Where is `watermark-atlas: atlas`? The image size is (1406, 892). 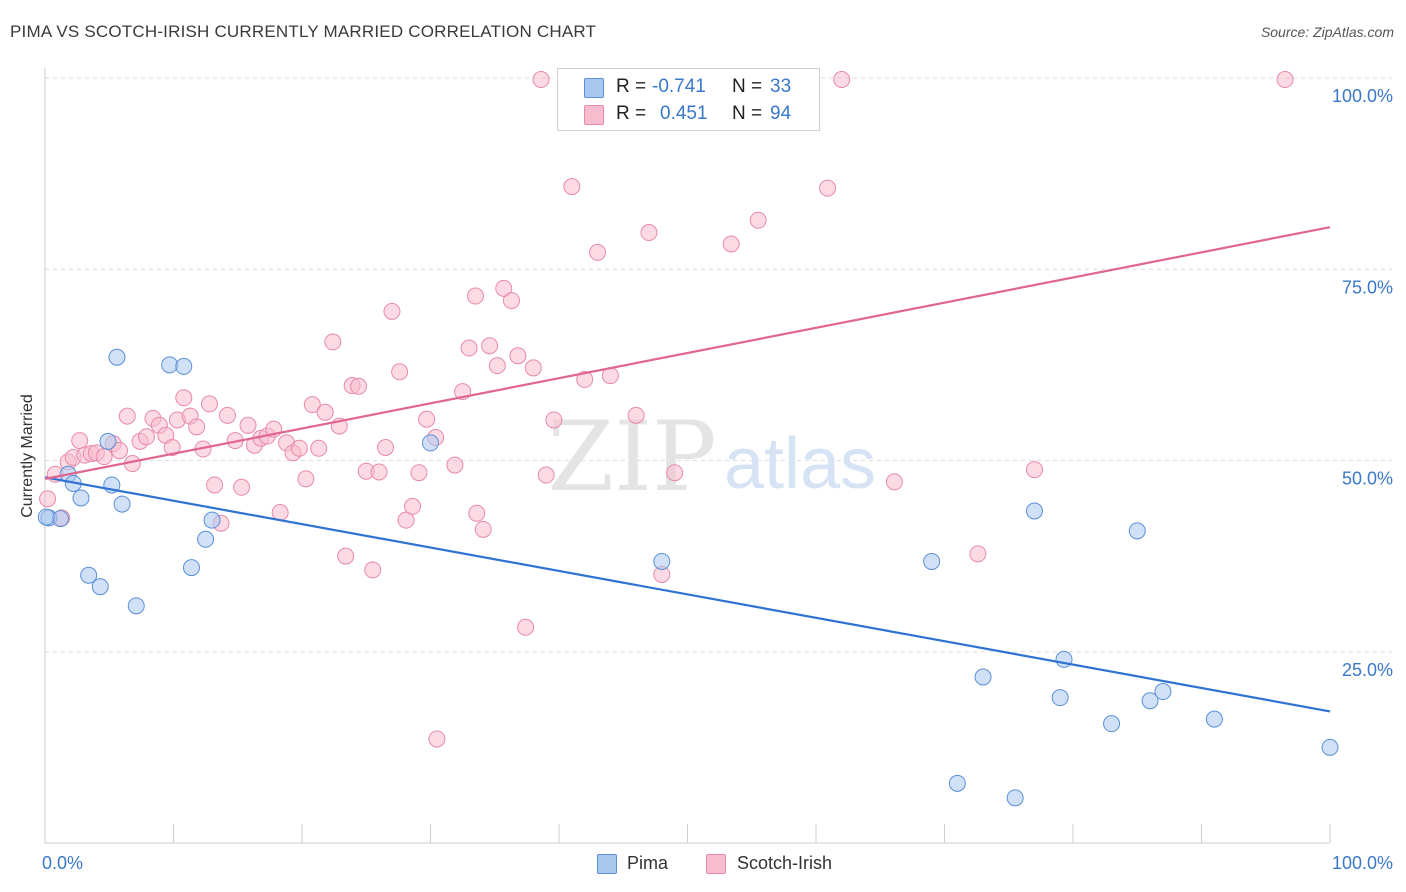
watermark-atlas: atlas is located at coordinates (800, 464).